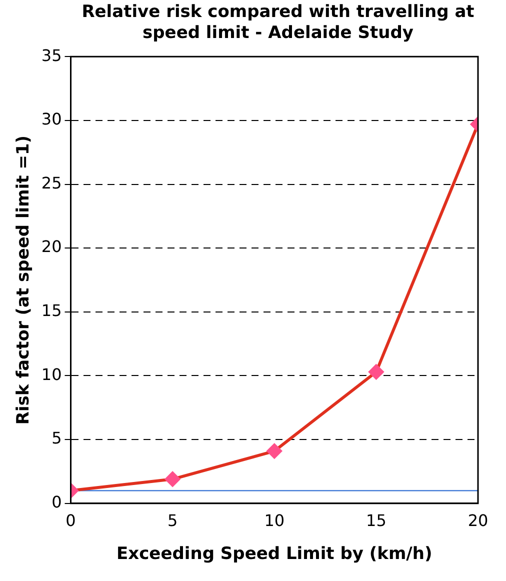 The width and height of the screenshot is (506, 581). I want to click on y-tick-label: 0, so click(57, 502).